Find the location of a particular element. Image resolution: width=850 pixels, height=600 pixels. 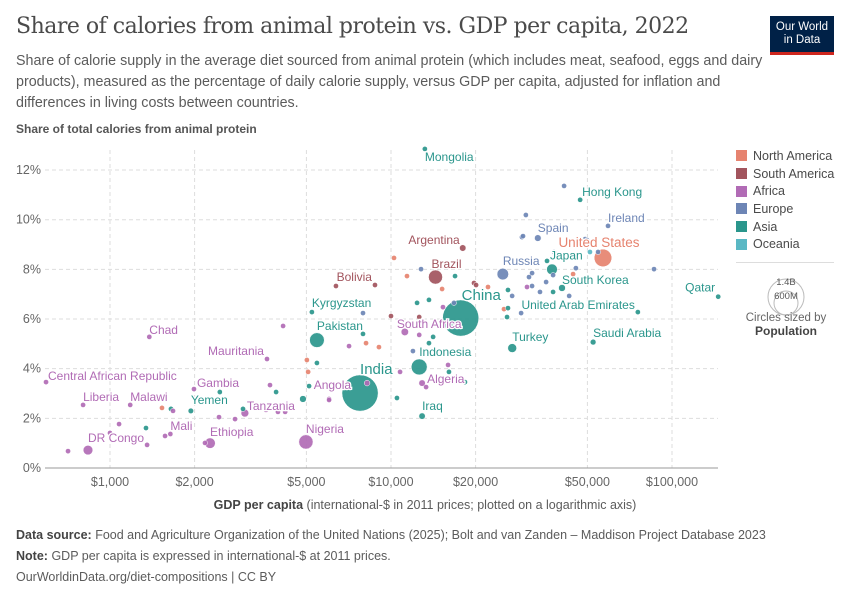

data-point-united-arab-emirates is located at coordinates (638, 312).